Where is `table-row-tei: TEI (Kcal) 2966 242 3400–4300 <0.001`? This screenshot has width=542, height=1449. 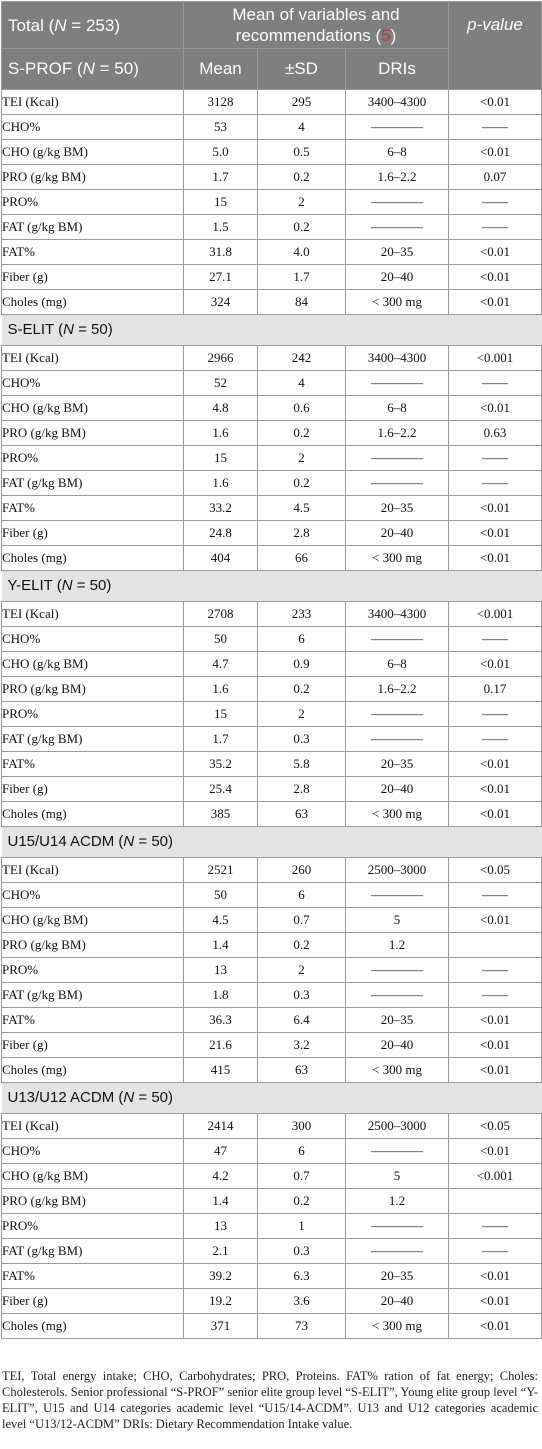
table-row-tei: TEI (Kcal) 2966 242 3400–4300 <0.001 is located at coordinates (271, 358).